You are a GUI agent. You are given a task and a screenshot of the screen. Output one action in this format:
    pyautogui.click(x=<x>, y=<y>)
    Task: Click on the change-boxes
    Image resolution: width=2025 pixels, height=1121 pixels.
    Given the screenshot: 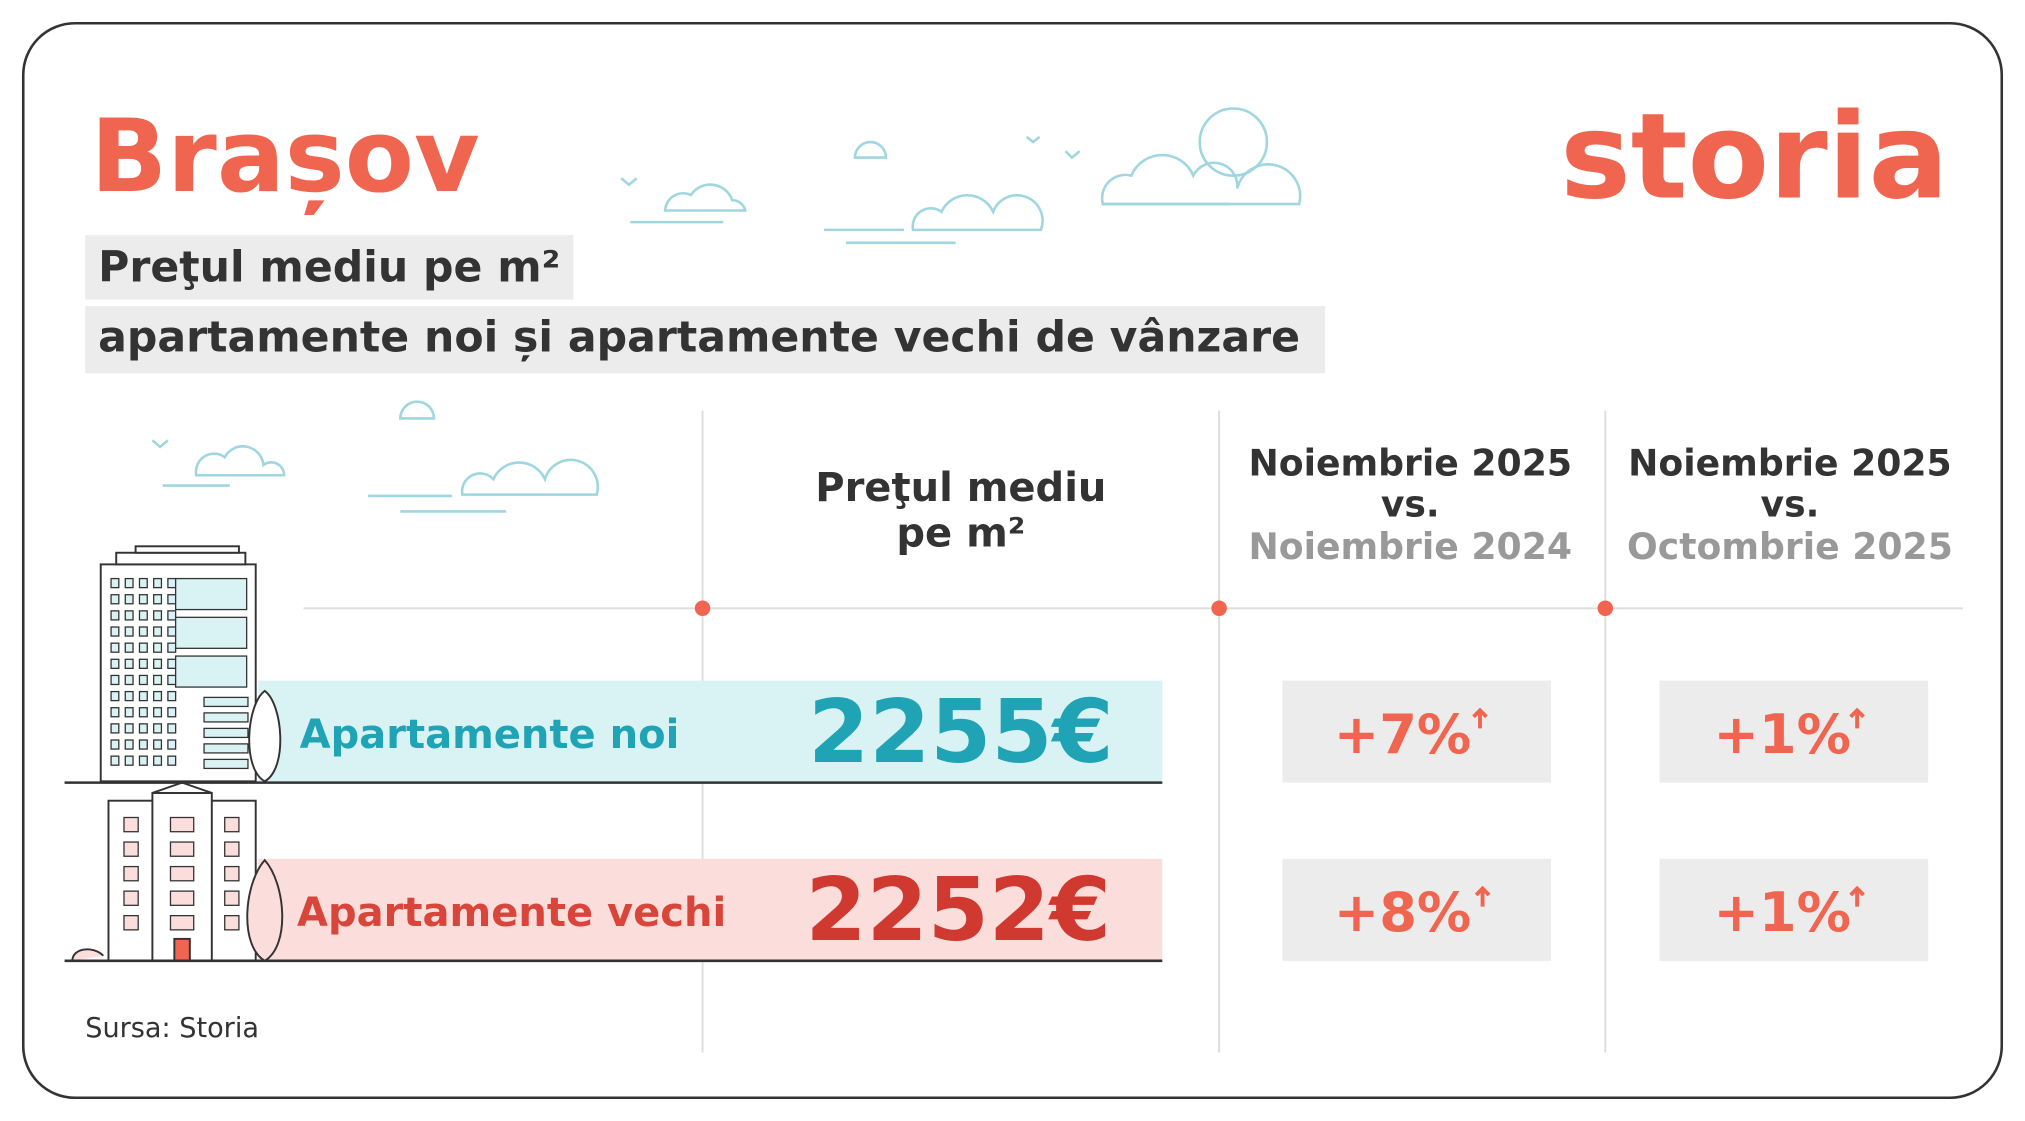 What is the action you would take?
    pyautogui.click(x=1605, y=820)
    